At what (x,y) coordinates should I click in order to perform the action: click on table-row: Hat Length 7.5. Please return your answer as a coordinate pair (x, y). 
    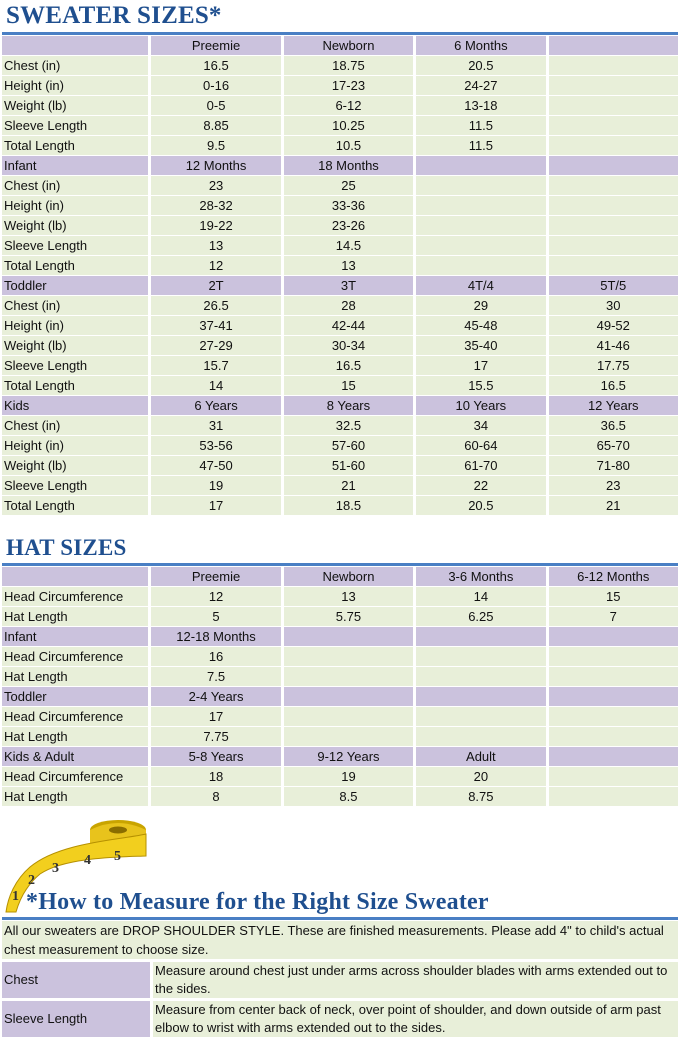
    Looking at the image, I should click on (340, 677).